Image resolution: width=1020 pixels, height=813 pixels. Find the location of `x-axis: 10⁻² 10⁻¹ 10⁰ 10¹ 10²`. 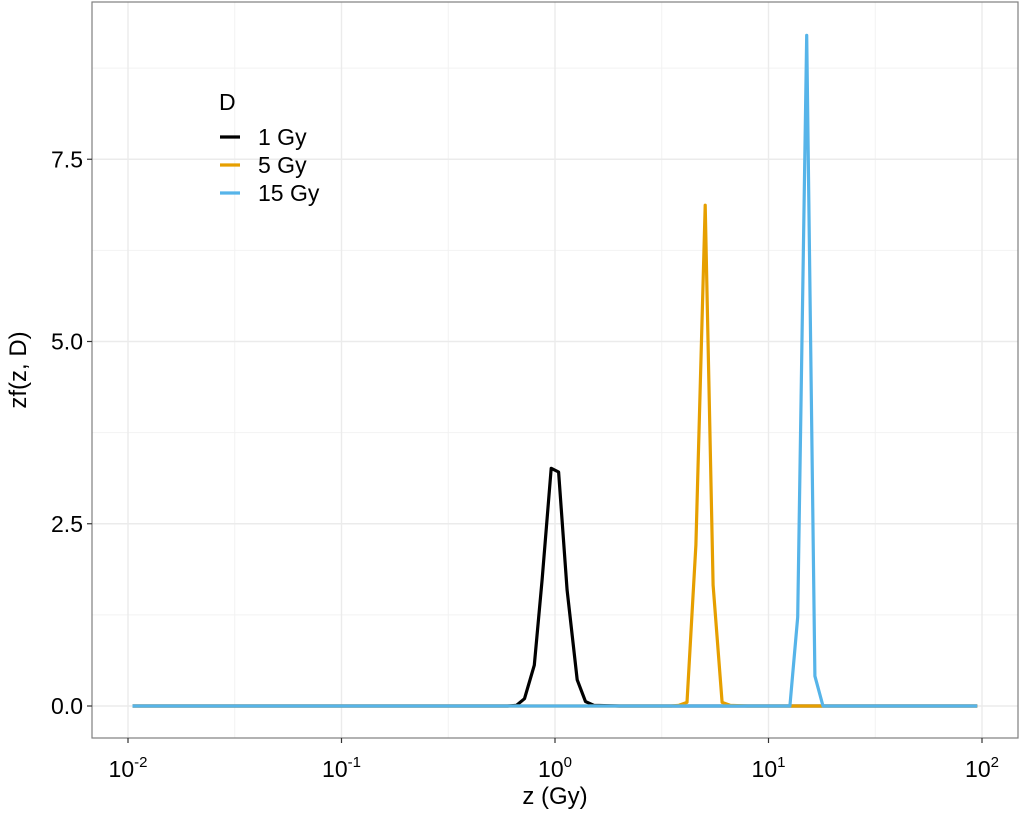

x-axis: 10⁻² 10⁻¹ 10⁰ 10¹ 10² is located at coordinates (554, 760).